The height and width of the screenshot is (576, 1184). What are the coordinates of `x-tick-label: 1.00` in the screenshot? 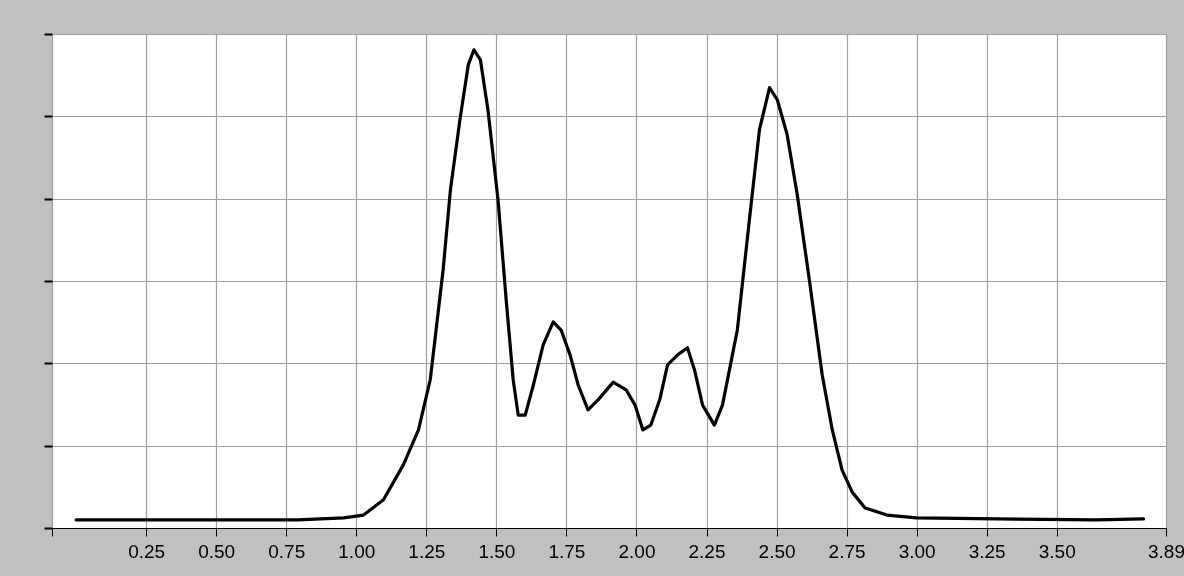 It's located at (357, 551).